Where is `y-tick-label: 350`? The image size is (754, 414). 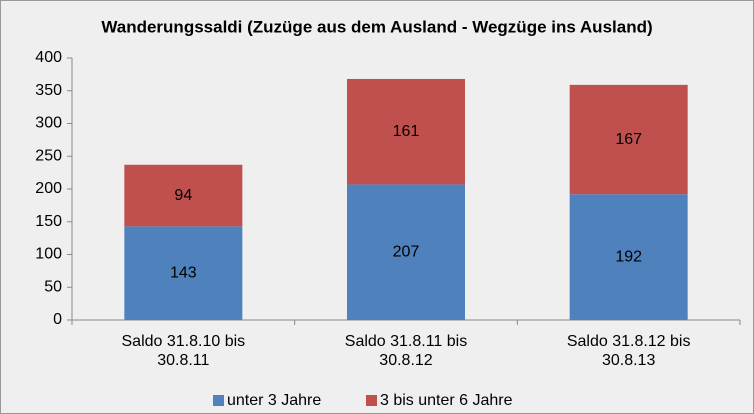
y-tick-label: 350 is located at coordinates (48, 90).